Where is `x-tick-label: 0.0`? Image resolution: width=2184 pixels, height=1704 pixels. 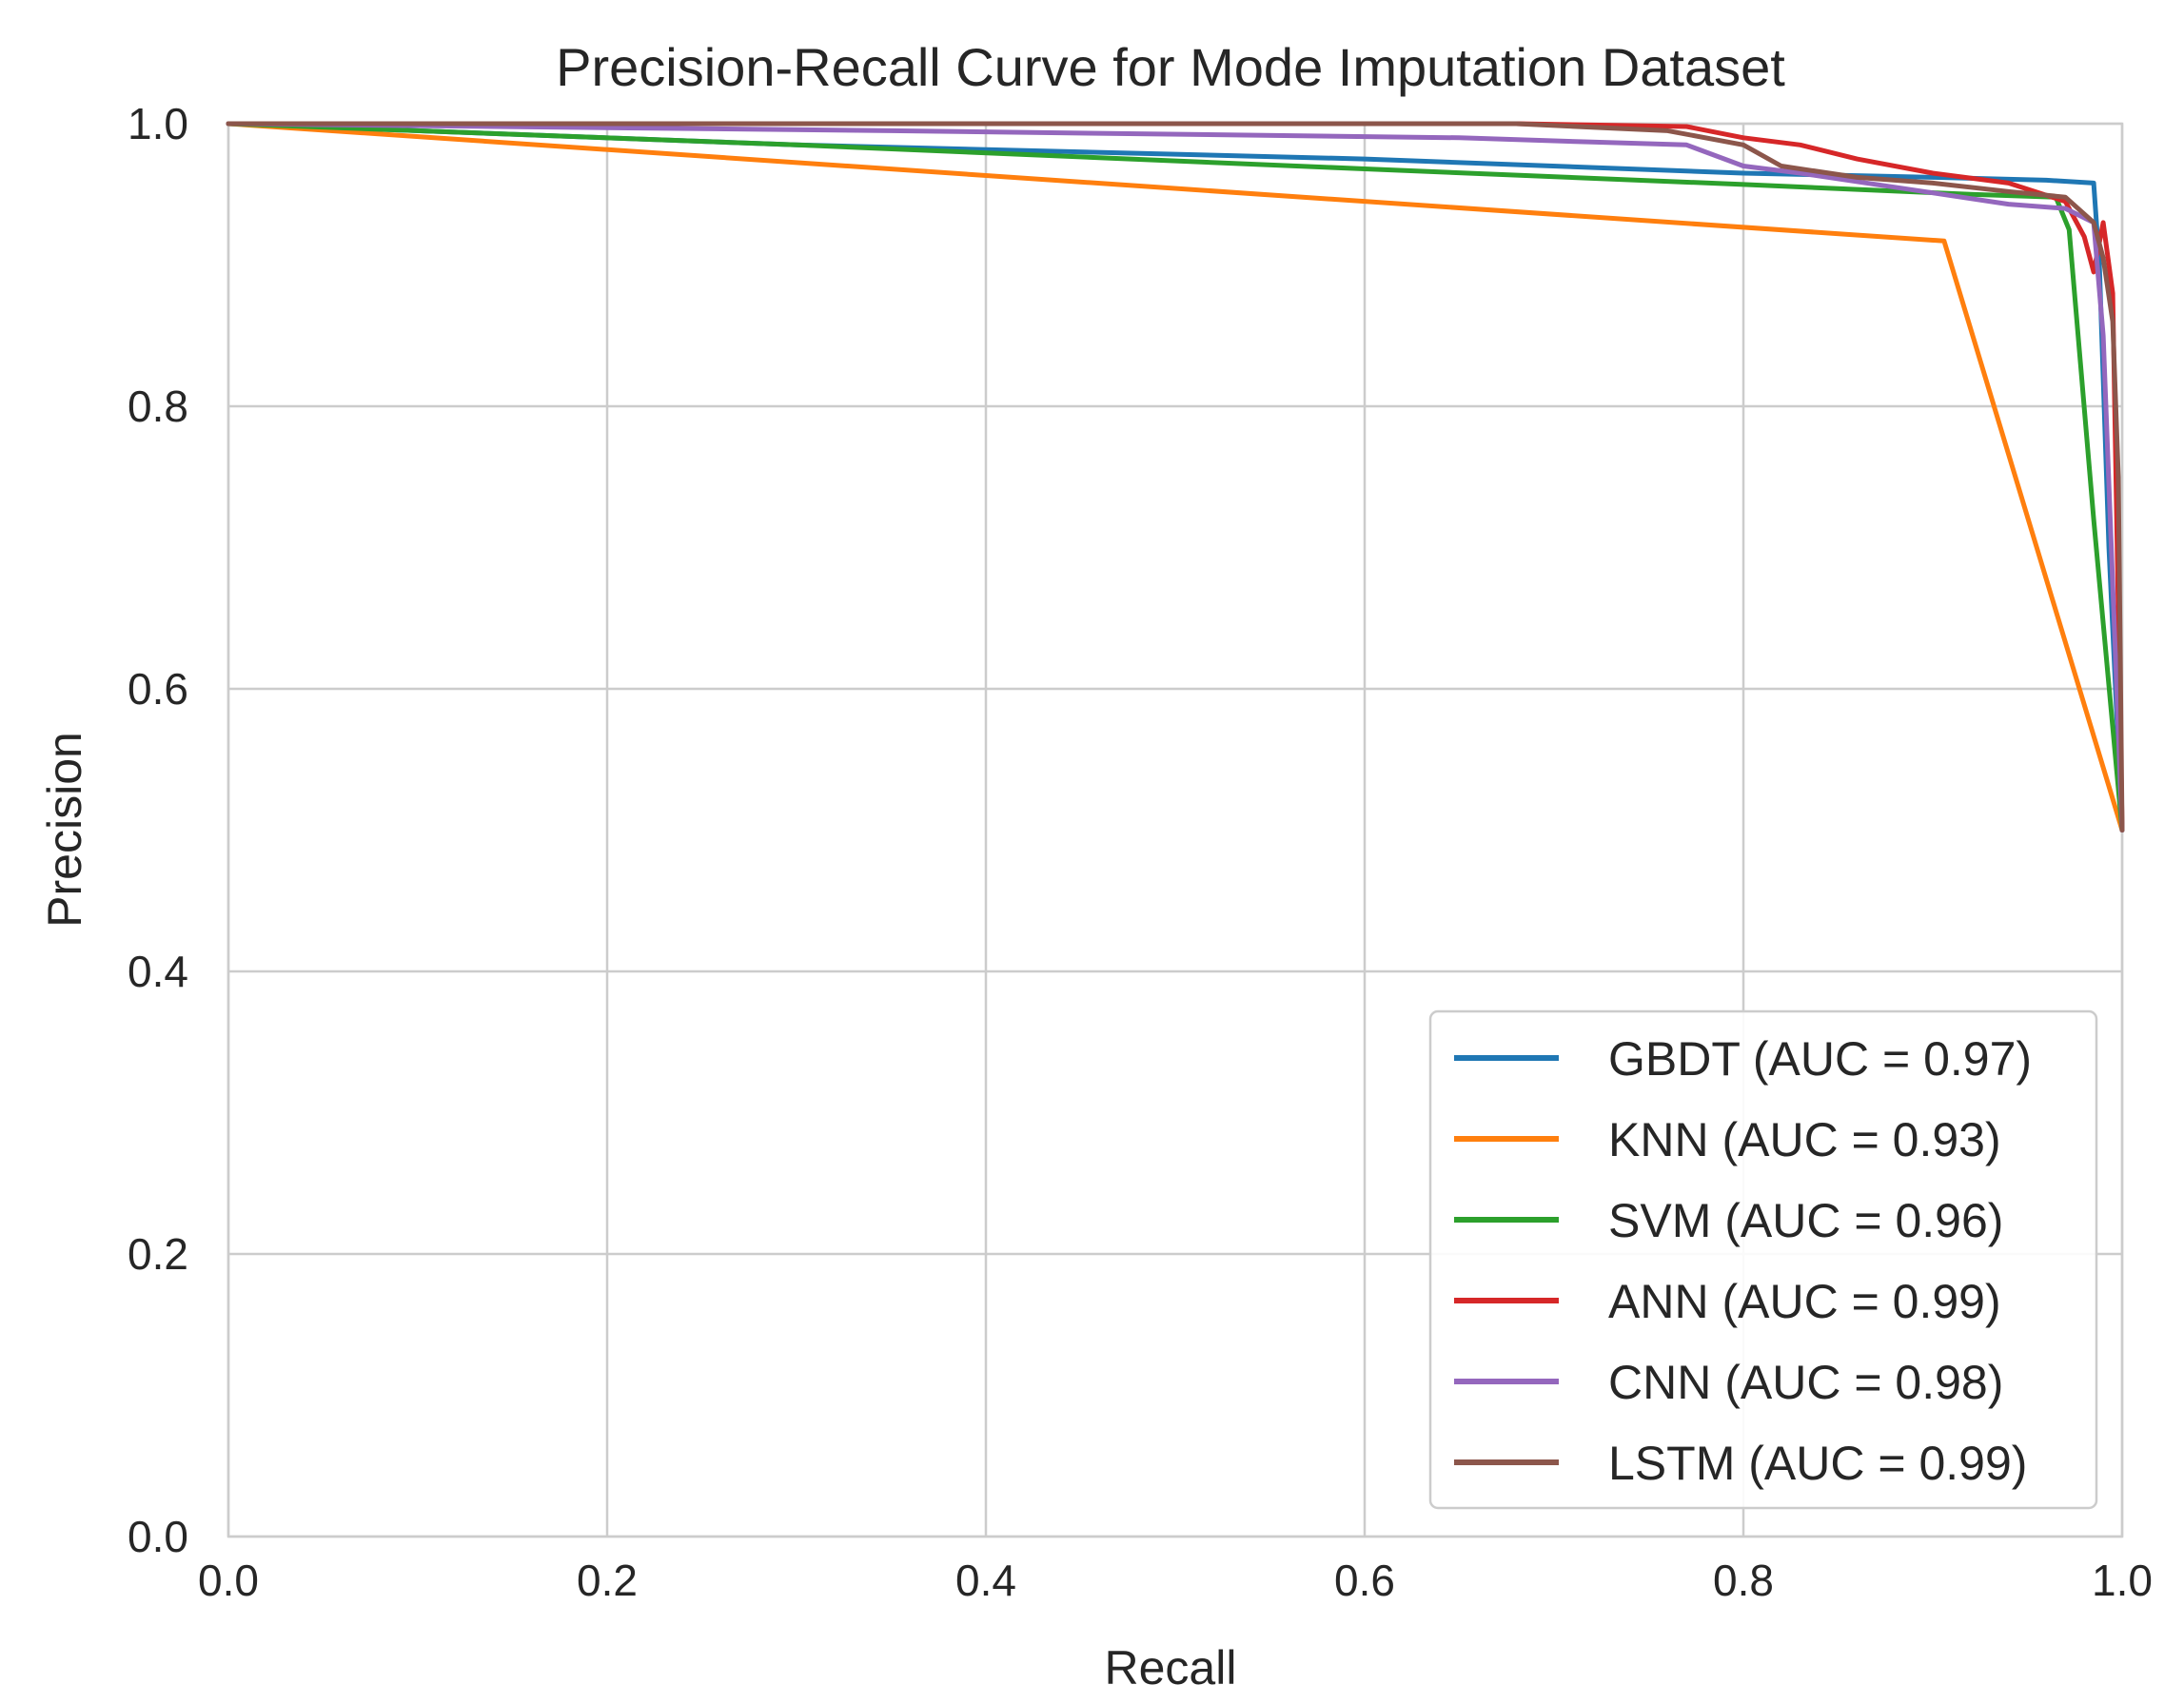 x-tick-label: 0.0 is located at coordinates (228, 1580).